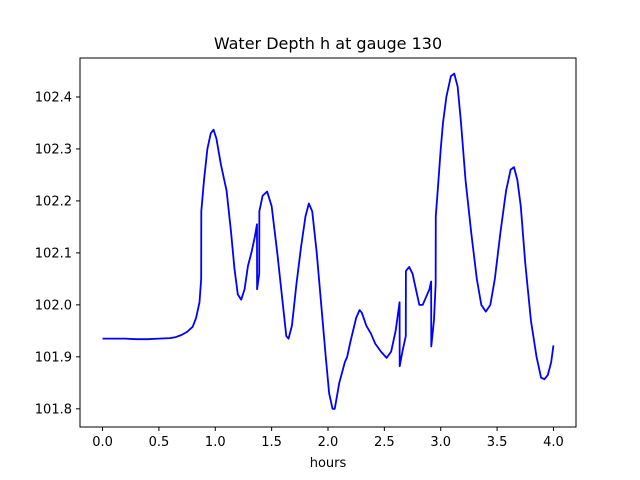  Describe the element at coordinates (53, 97) in the screenshot. I see `y-tick-label: 102.4` at that location.